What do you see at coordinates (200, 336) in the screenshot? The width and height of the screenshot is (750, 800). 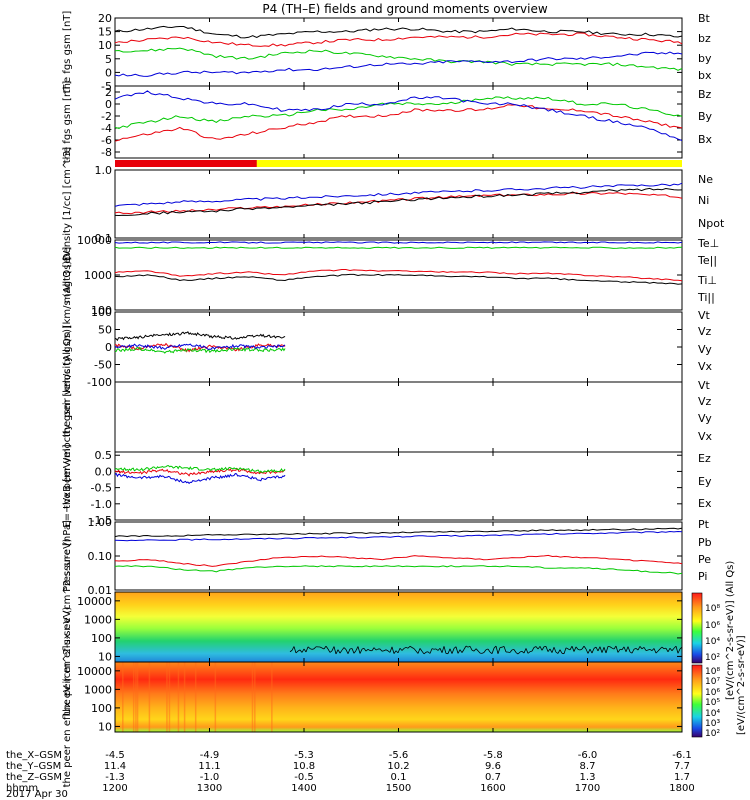 I see `series-Vt` at bounding box center [200, 336].